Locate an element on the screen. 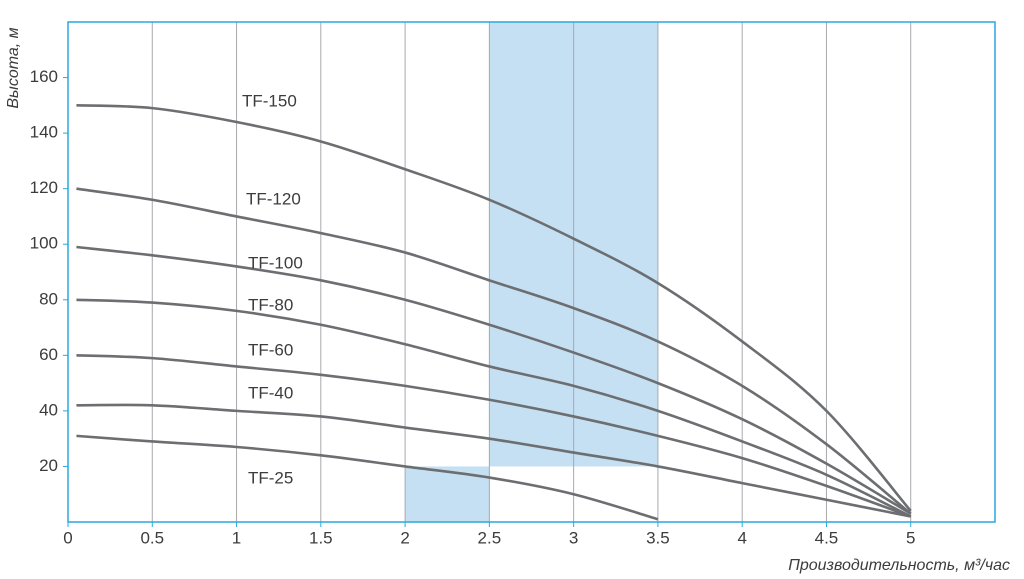  y-tick-label: 20 is located at coordinates (48, 465).